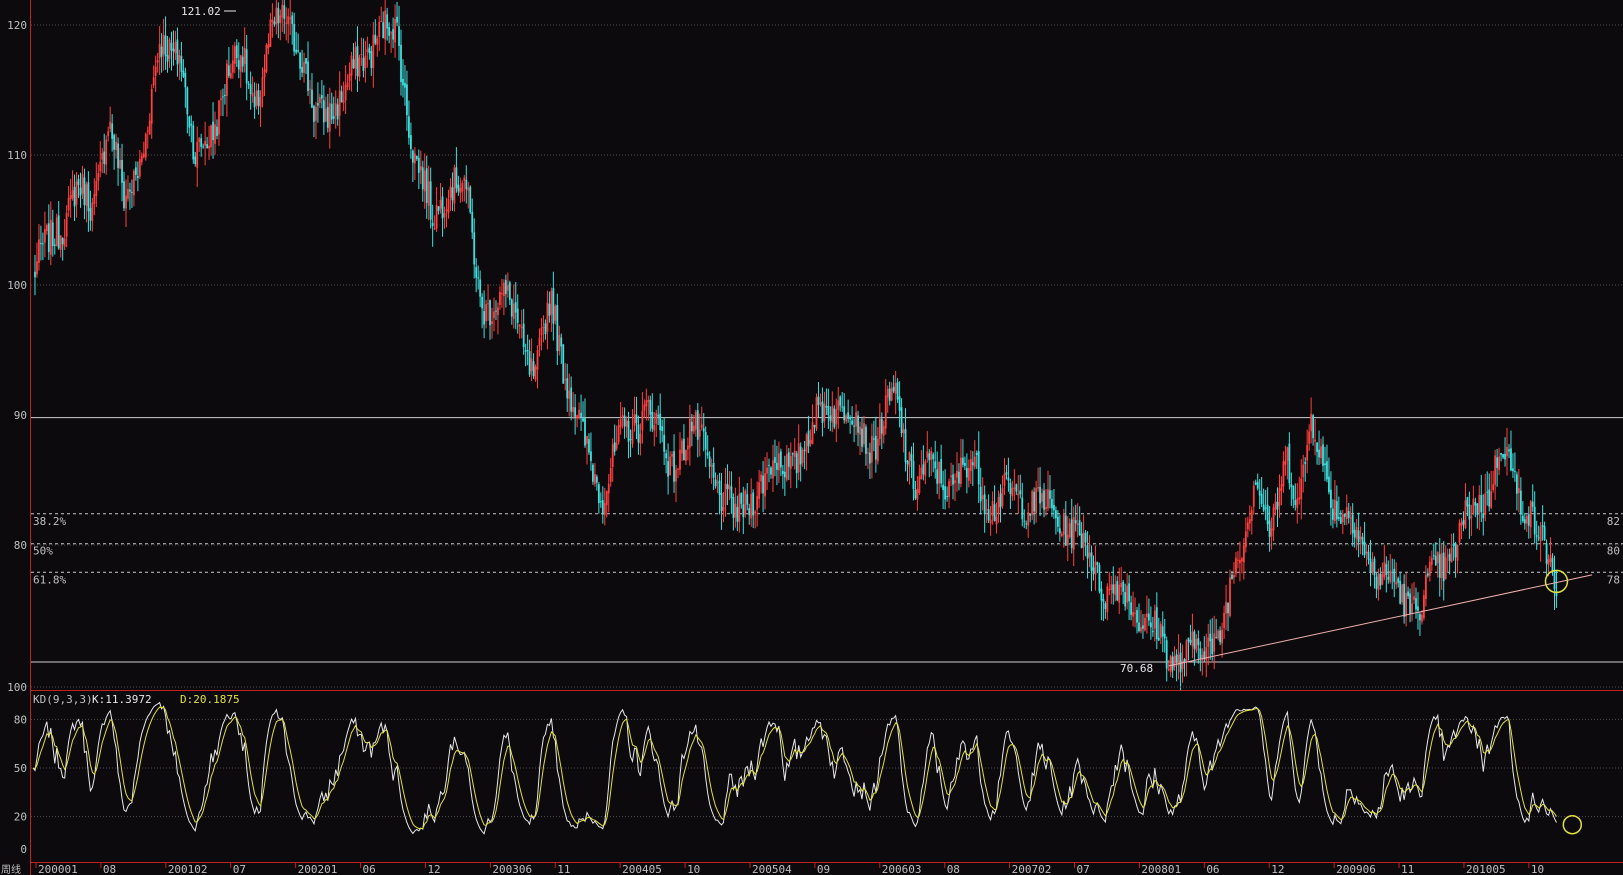  What do you see at coordinates (1537, 869) in the screenshot?
I see `x-tick-label: 10` at bounding box center [1537, 869].